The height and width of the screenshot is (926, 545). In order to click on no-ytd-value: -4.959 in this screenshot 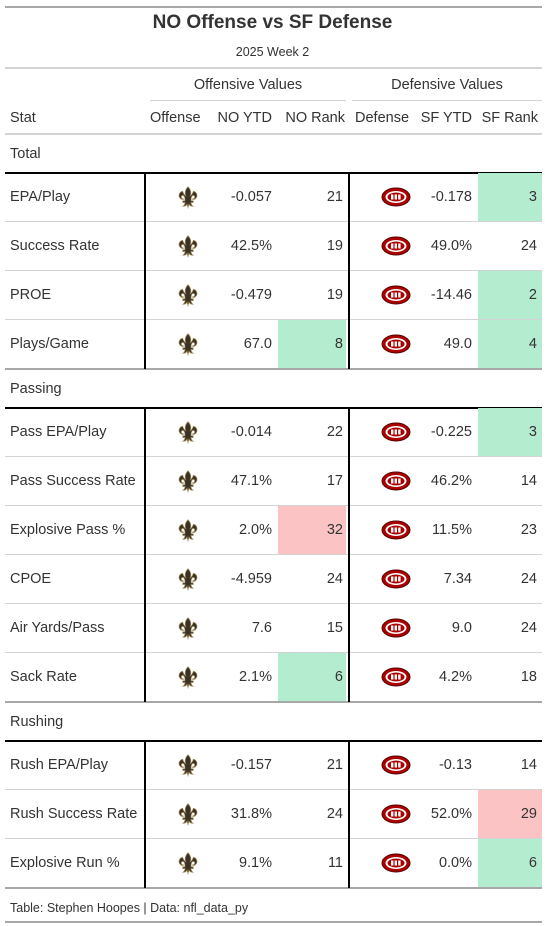, I will do `click(251, 579)`.